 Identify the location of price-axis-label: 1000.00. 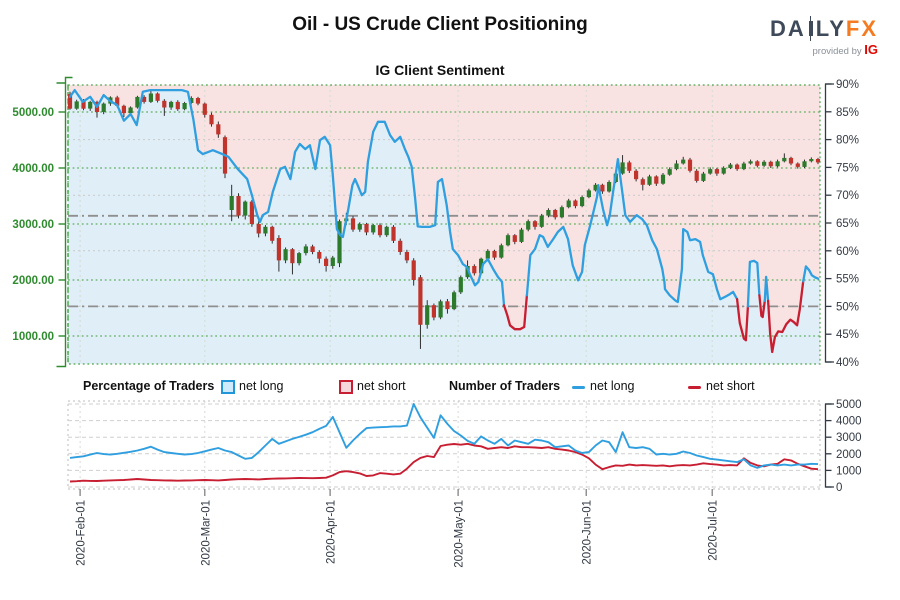
(33, 337).